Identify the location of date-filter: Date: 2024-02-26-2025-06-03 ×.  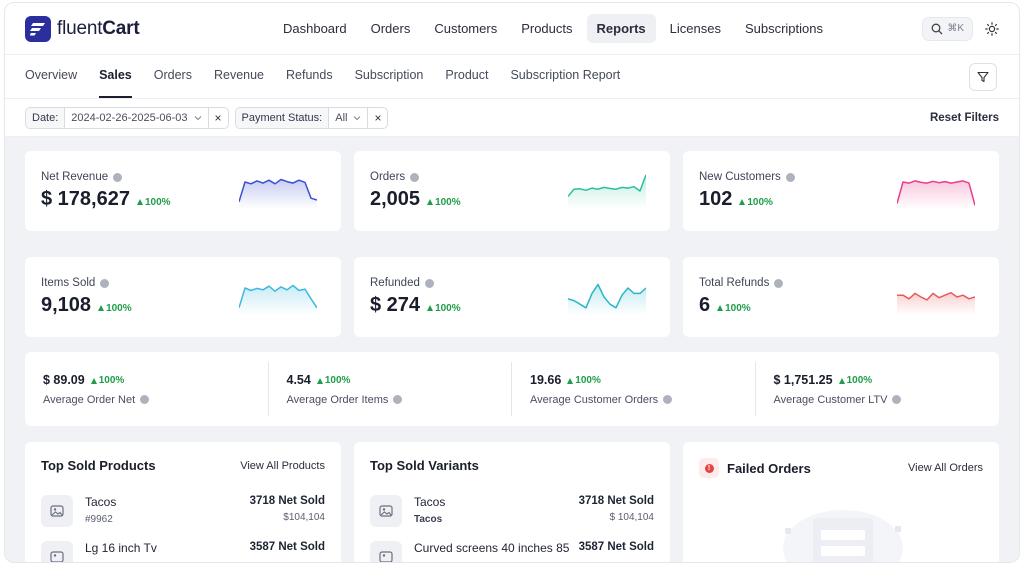
(127, 117).